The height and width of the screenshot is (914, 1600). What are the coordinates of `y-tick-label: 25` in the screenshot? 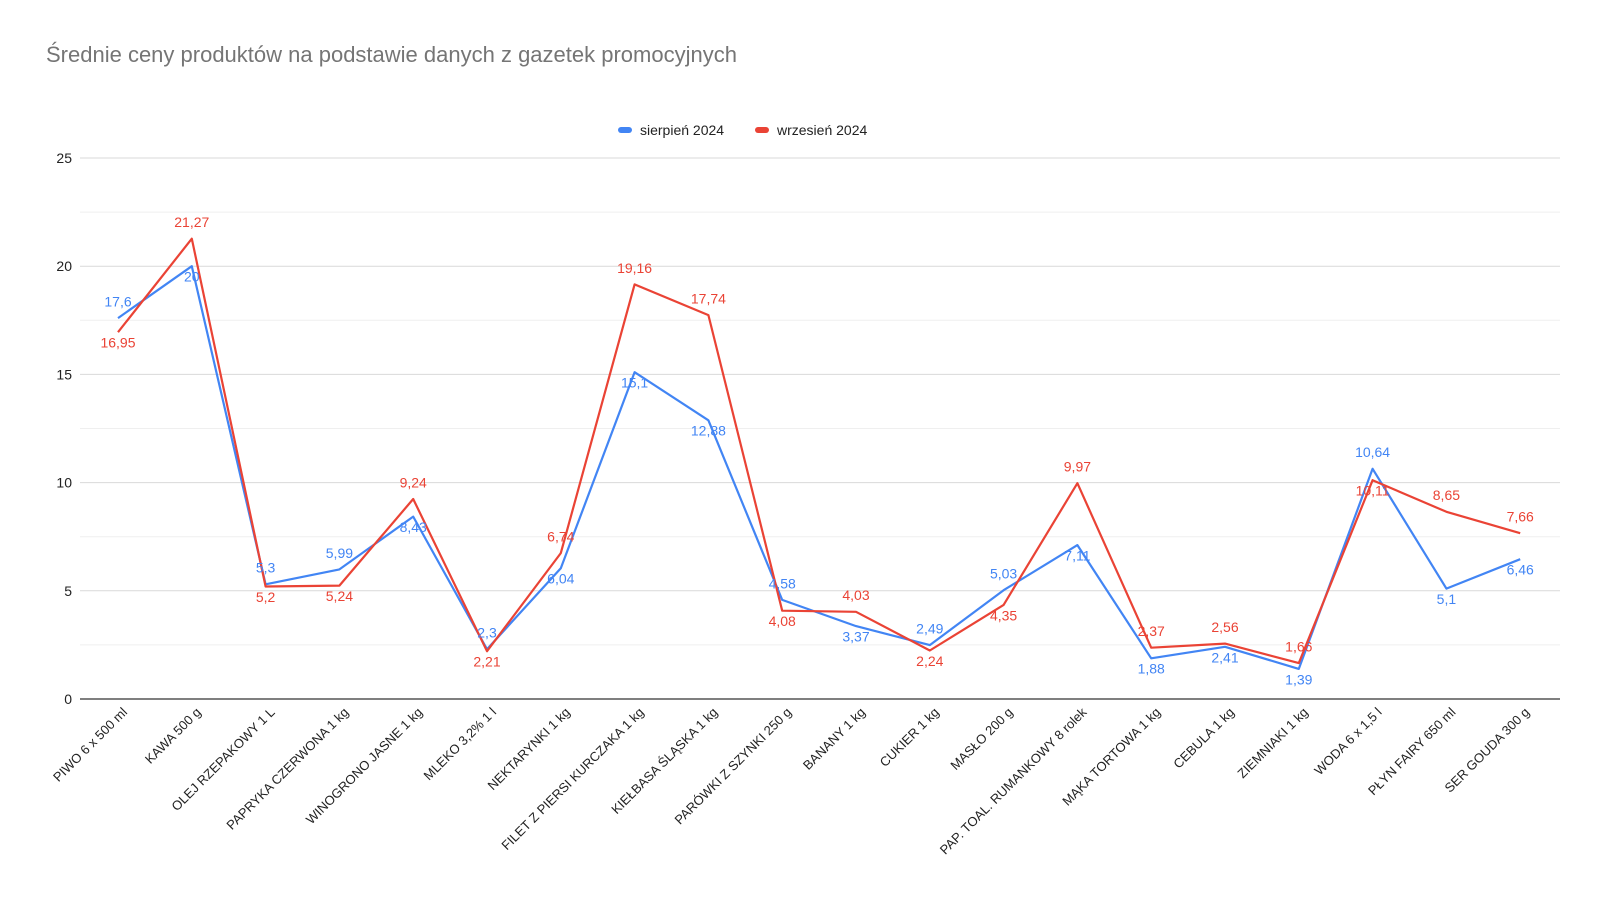 It's located at (64, 158).